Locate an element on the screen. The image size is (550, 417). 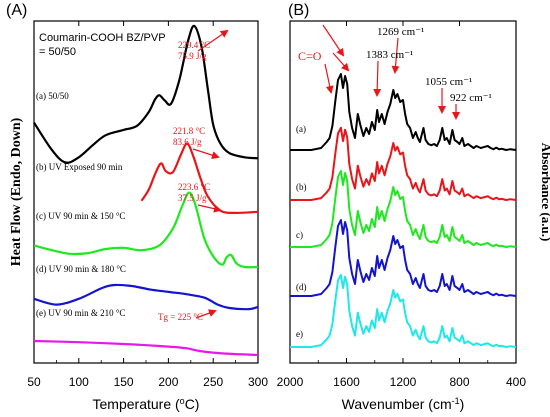
legend-line-1: Coumarin-COOH BZ/PVP is located at coordinates (102, 38).